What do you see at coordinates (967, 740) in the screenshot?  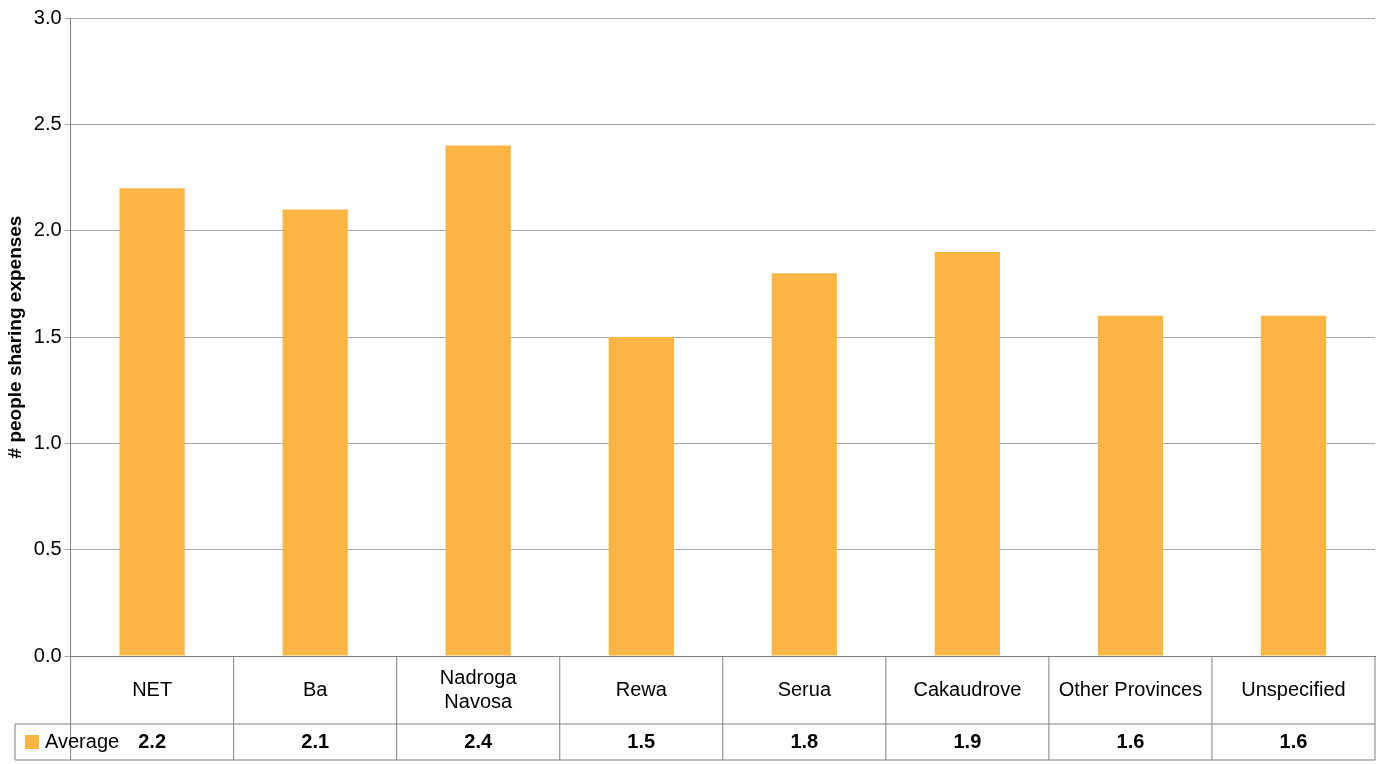 I see `data-label: 1.9` at bounding box center [967, 740].